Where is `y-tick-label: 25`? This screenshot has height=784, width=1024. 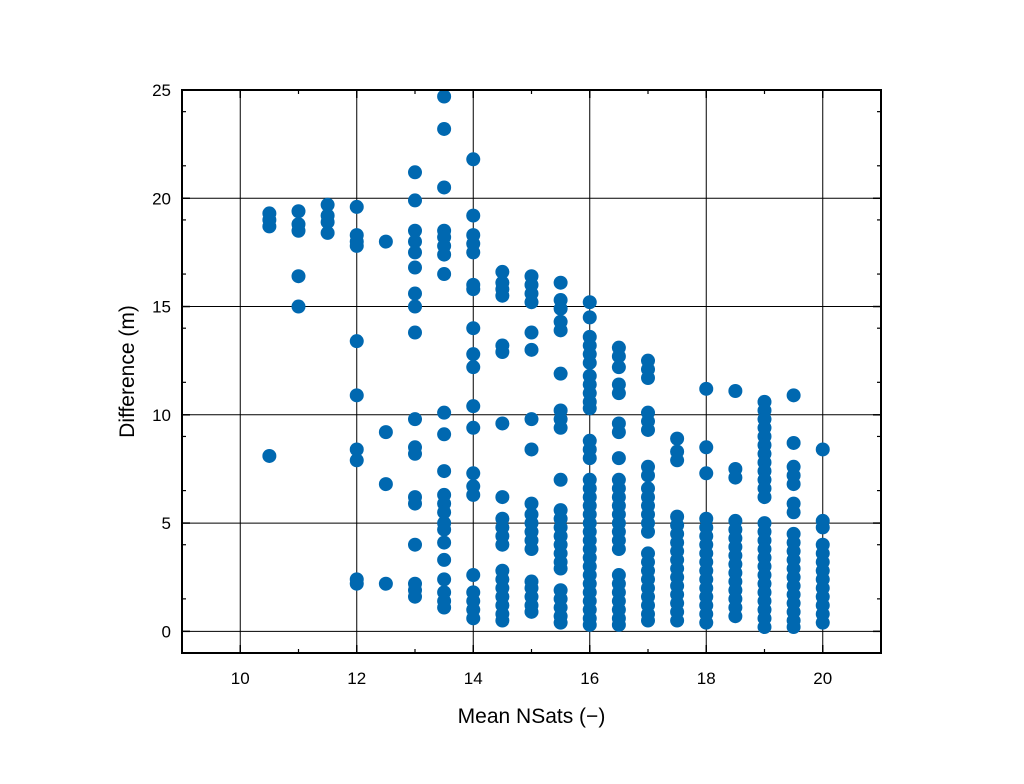
y-tick-label: 25 is located at coordinates (161, 90).